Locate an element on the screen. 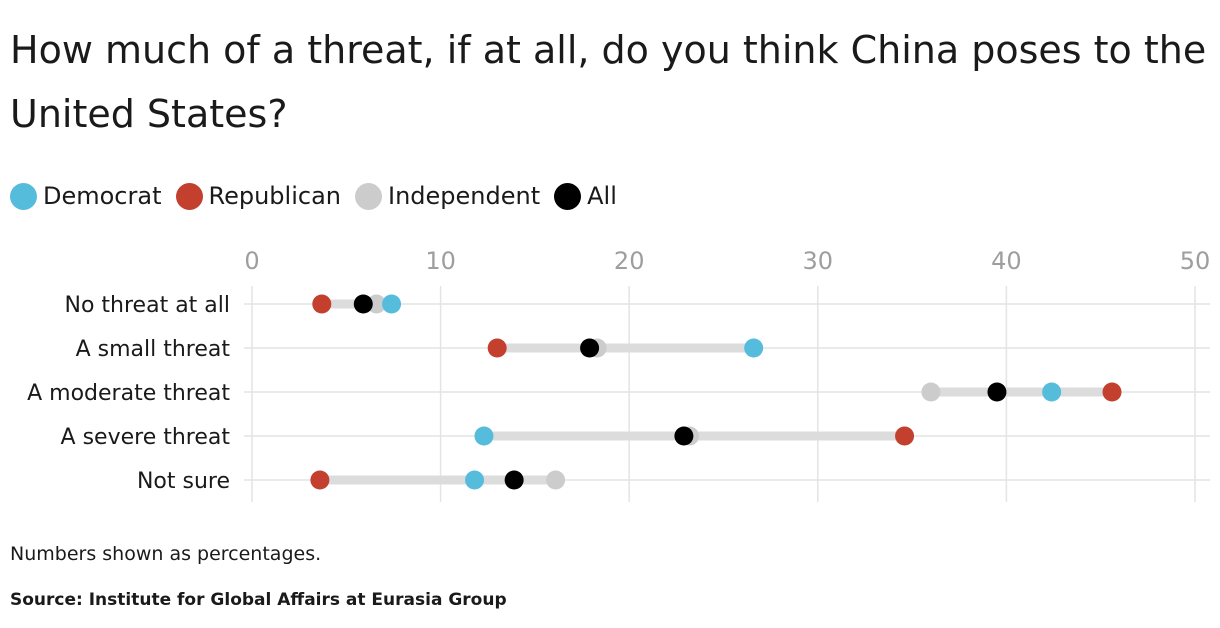 Image resolution: width=1220 pixels, height=628 pixels. legend-item-republican: Republican is located at coordinates (258, 196).